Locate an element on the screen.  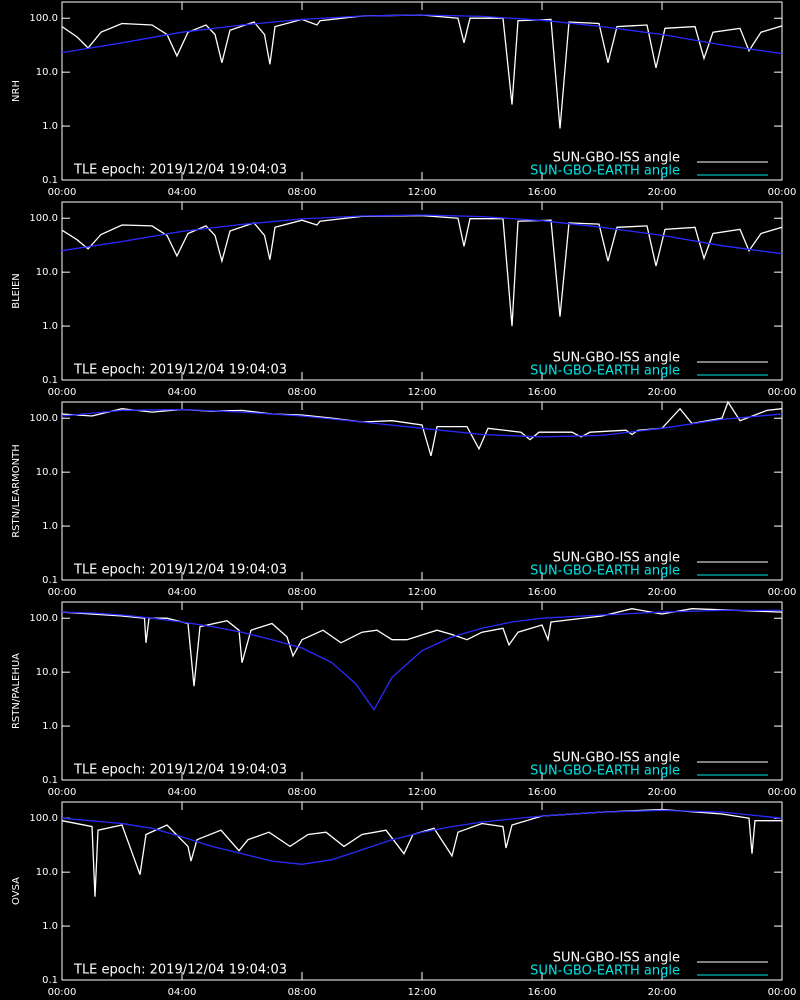
y-axis-label: RSTN/LEARMONTH is located at coordinates (16, 491).